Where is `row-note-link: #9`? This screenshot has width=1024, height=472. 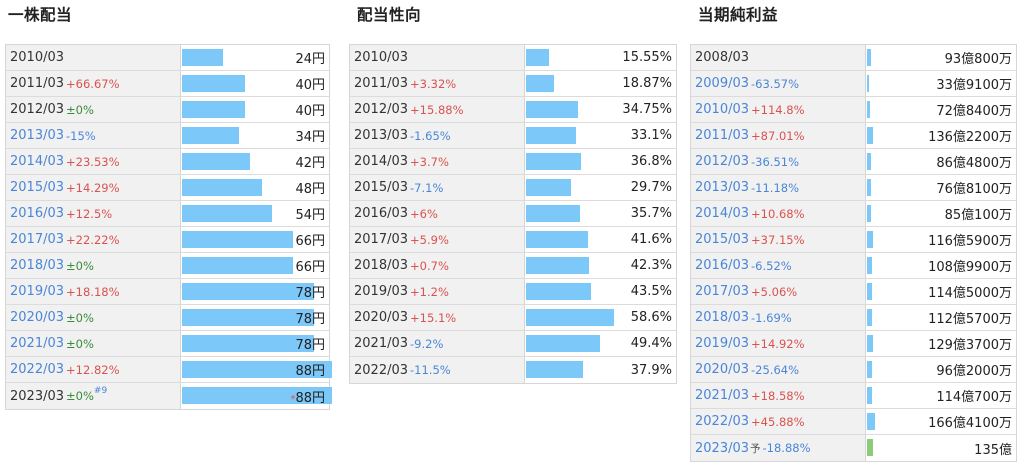 row-note-link: #9 is located at coordinates (100, 391).